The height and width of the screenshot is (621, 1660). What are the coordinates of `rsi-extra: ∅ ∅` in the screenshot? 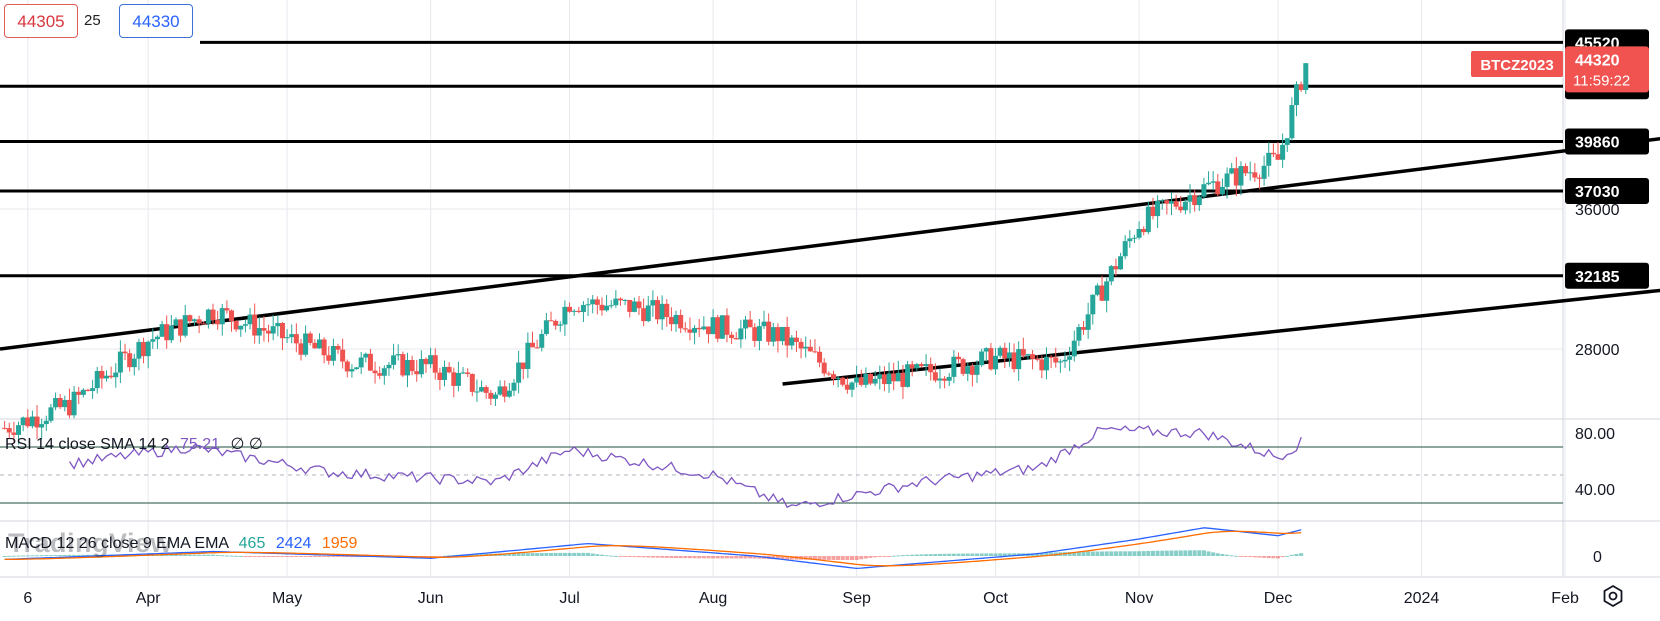 It's located at (246, 444).